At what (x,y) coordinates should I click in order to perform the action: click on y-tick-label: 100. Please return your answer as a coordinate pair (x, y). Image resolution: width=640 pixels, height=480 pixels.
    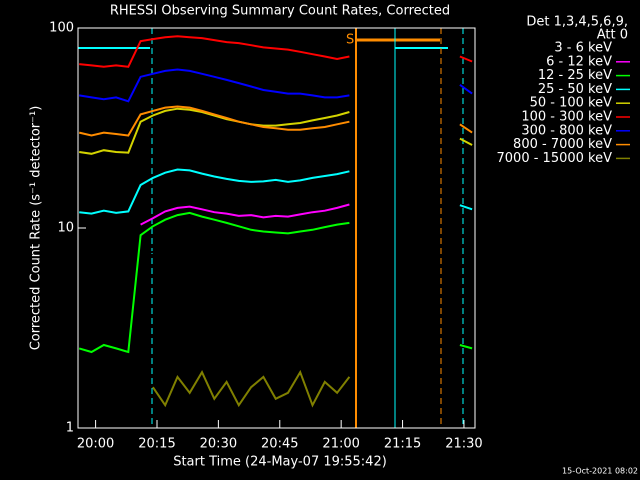
    Looking at the image, I should click on (61, 28).